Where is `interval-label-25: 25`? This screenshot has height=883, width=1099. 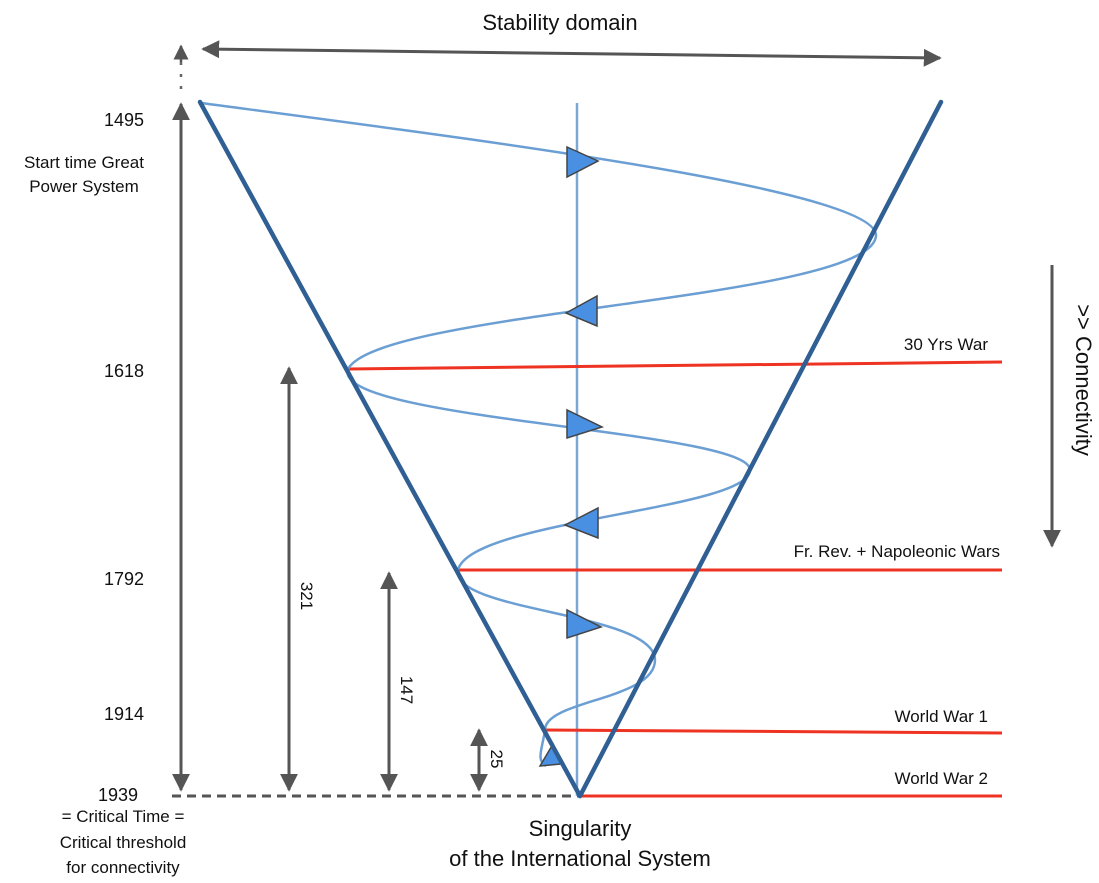
interval-label-25: 25 is located at coordinates (496, 759).